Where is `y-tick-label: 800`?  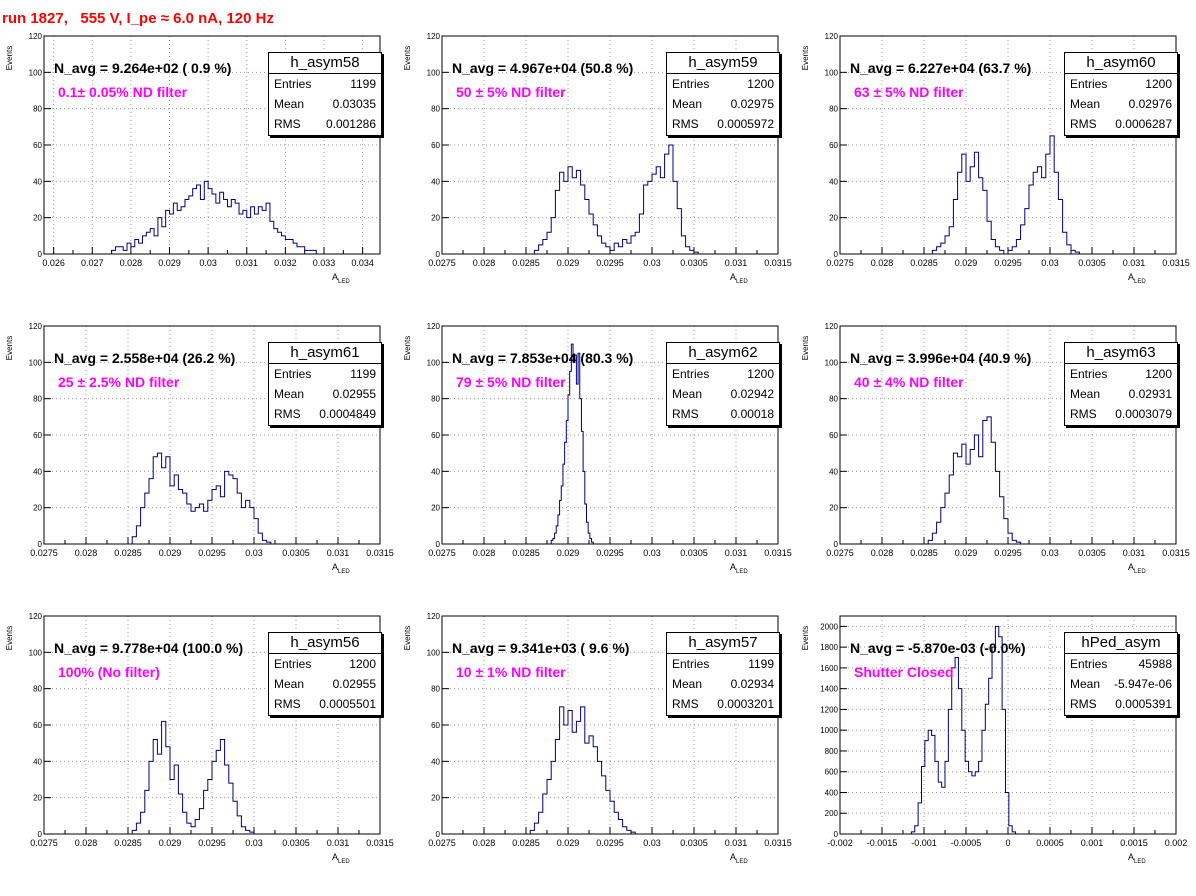
y-tick-label: 800 is located at coordinates (832, 751).